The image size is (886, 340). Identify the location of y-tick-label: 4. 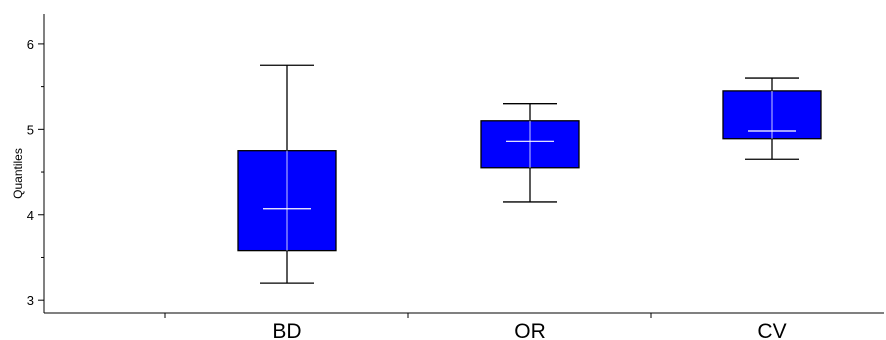
(30, 215).